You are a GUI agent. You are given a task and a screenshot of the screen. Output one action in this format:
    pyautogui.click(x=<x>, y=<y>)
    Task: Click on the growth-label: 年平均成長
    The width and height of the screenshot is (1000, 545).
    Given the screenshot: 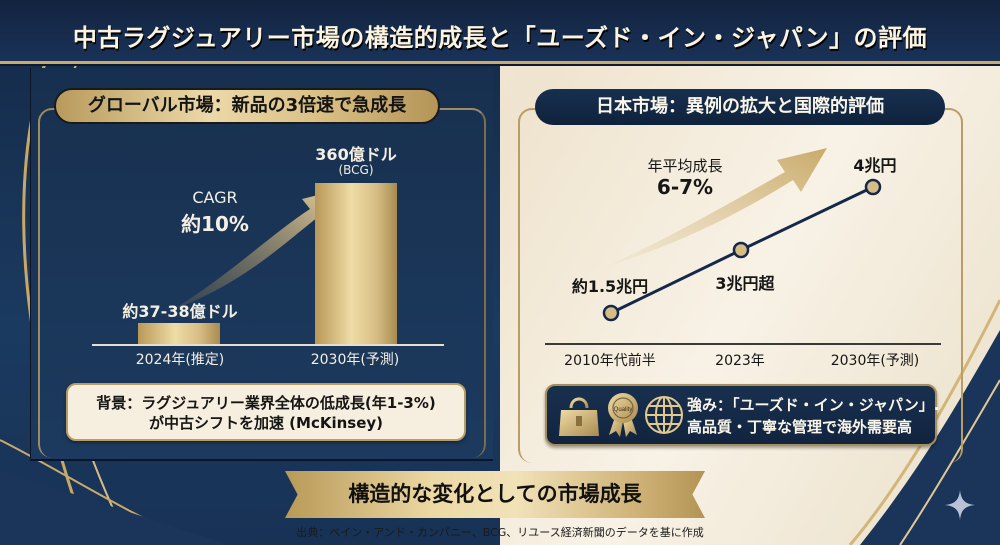 What is the action you would take?
    pyautogui.click(x=685, y=166)
    